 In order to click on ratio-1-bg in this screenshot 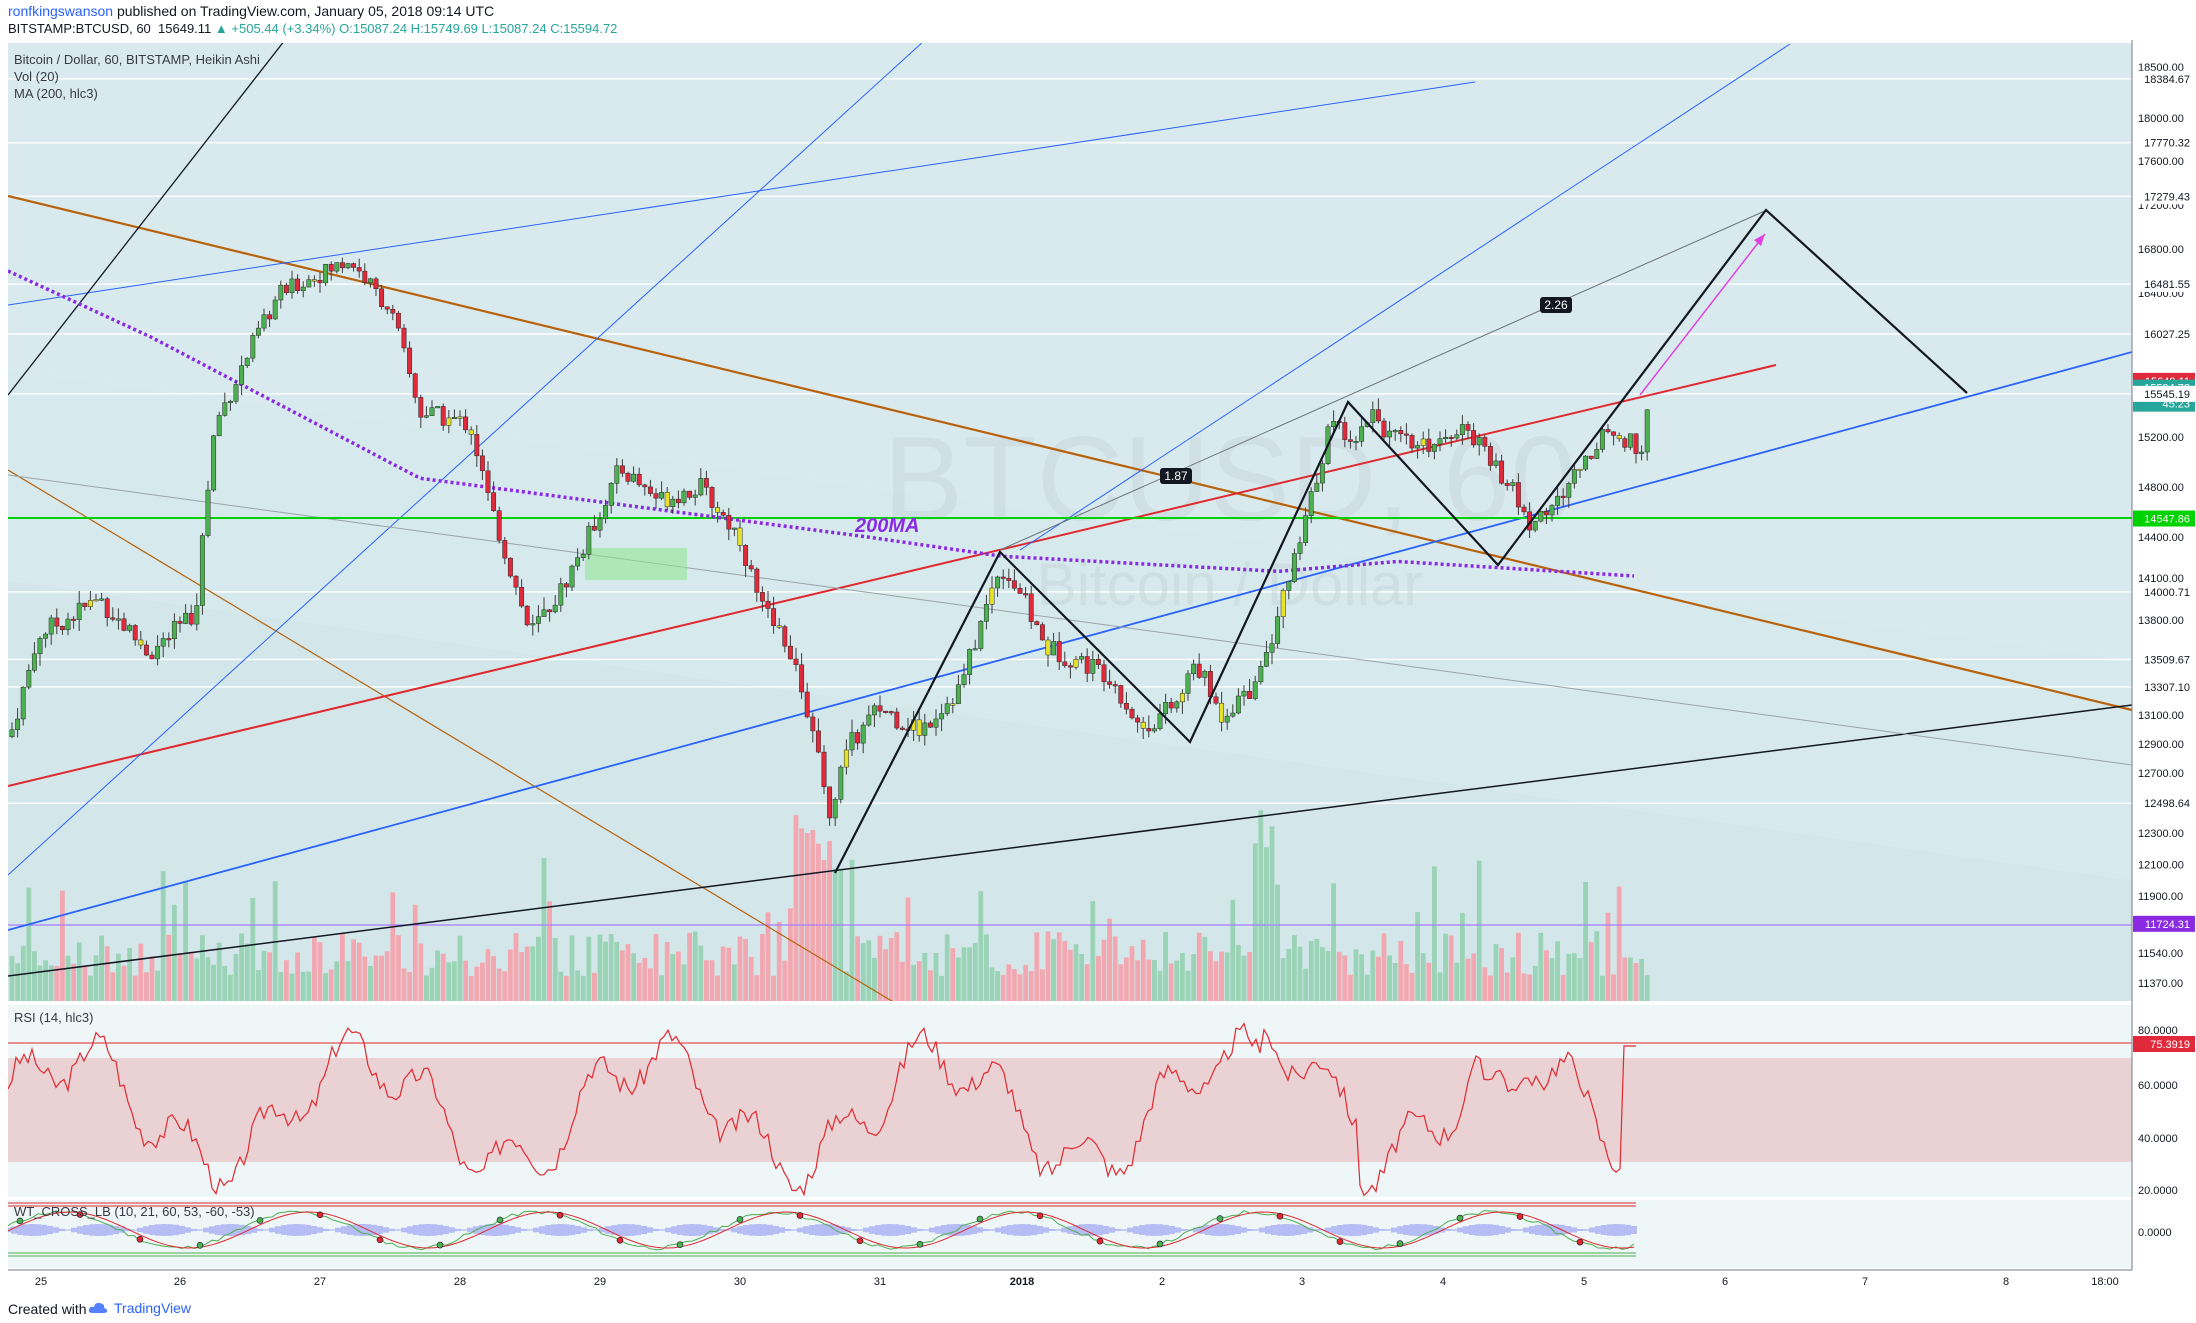, I will do `click(1176, 476)`.